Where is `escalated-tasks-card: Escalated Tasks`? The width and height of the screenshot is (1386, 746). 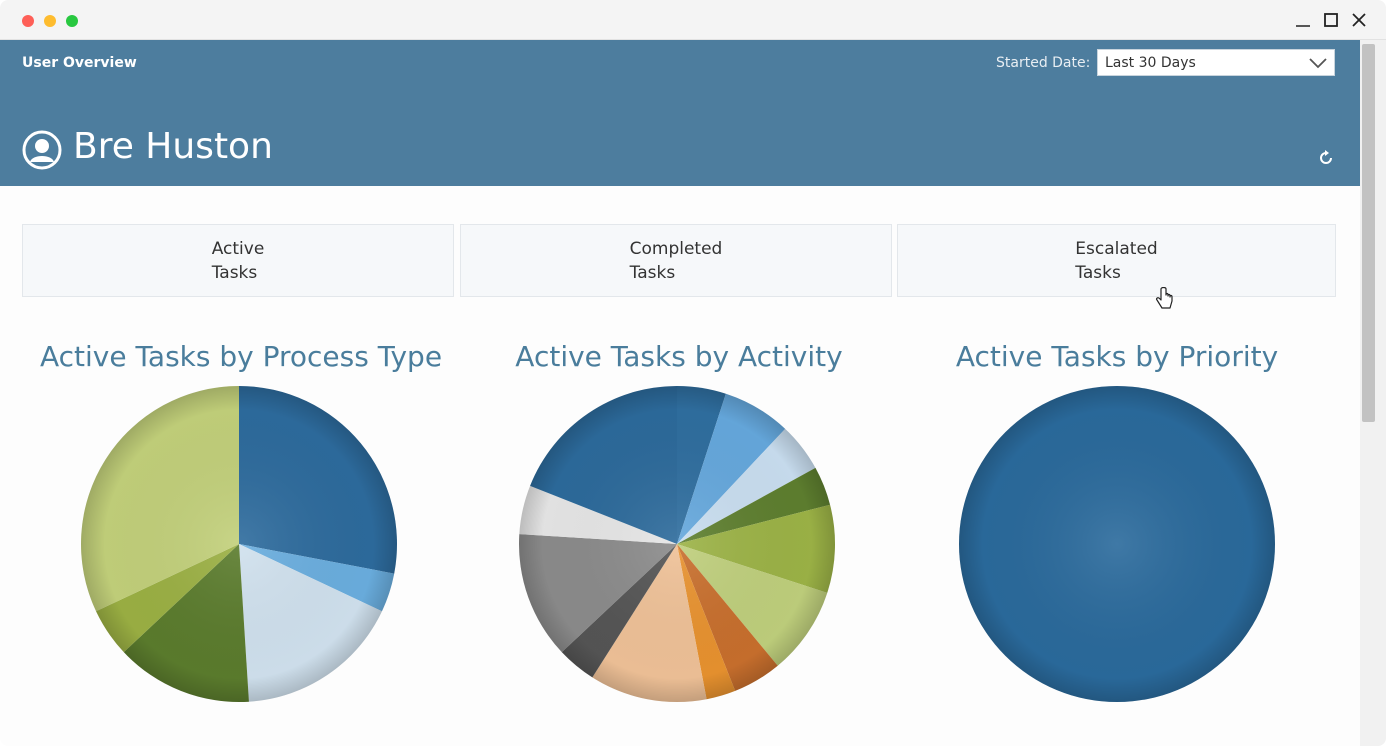
escalated-tasks-card: Escalated Tasks is located at coordinates (1116, 260).